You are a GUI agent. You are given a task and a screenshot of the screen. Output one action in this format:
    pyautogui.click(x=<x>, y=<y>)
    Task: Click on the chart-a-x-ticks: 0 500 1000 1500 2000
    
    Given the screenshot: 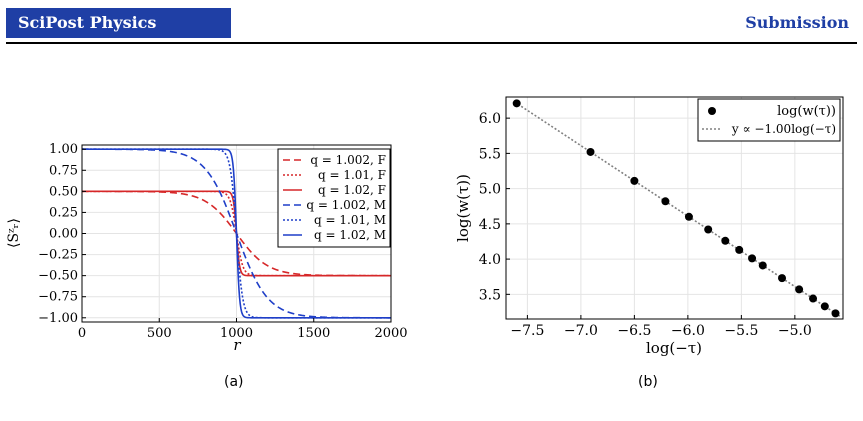 What is the action you would take?
    pyautogui.click(x=243, y=329)
    